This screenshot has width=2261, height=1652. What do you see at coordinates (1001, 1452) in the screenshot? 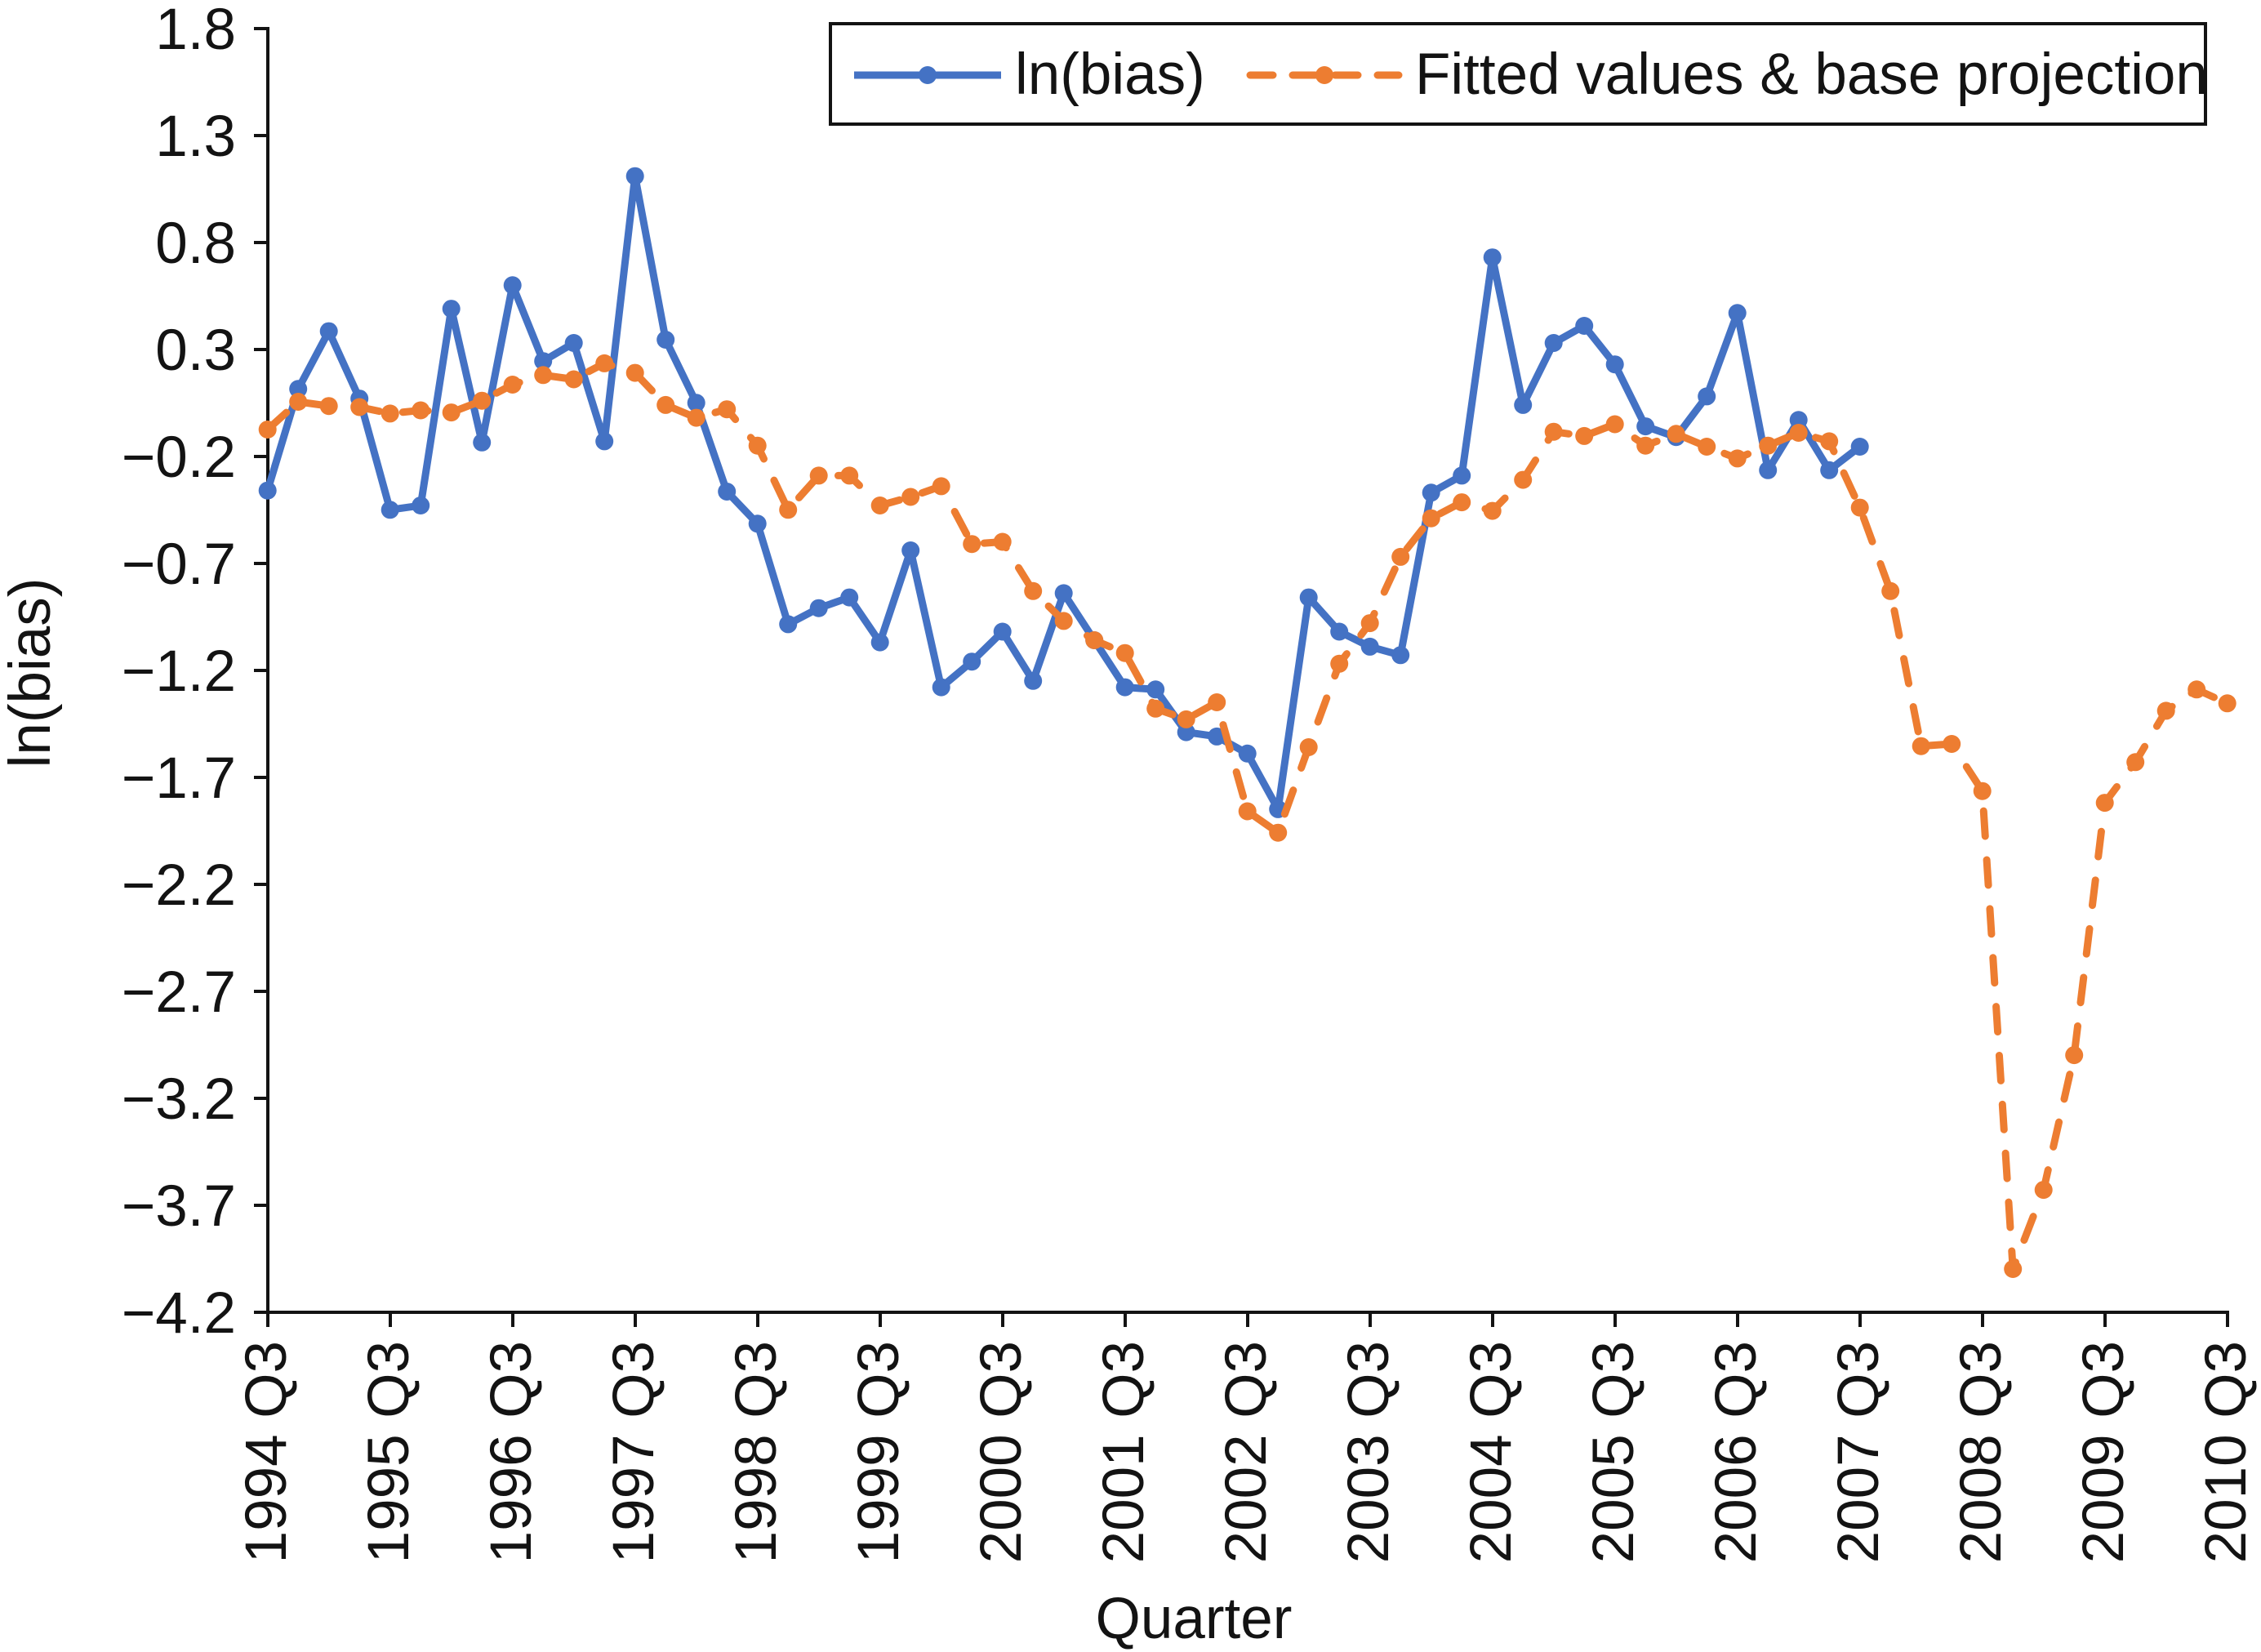
I see `svg-text: 2000 Q3` at bounding box center [1001, 1452].